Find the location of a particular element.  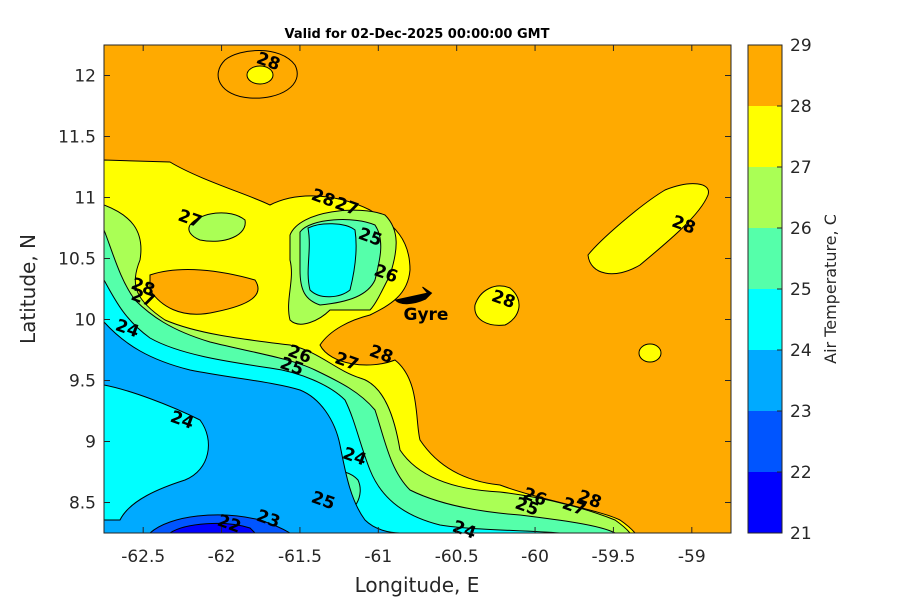

x-axis-label: Longitude, E is located at coordinates (417, 585).